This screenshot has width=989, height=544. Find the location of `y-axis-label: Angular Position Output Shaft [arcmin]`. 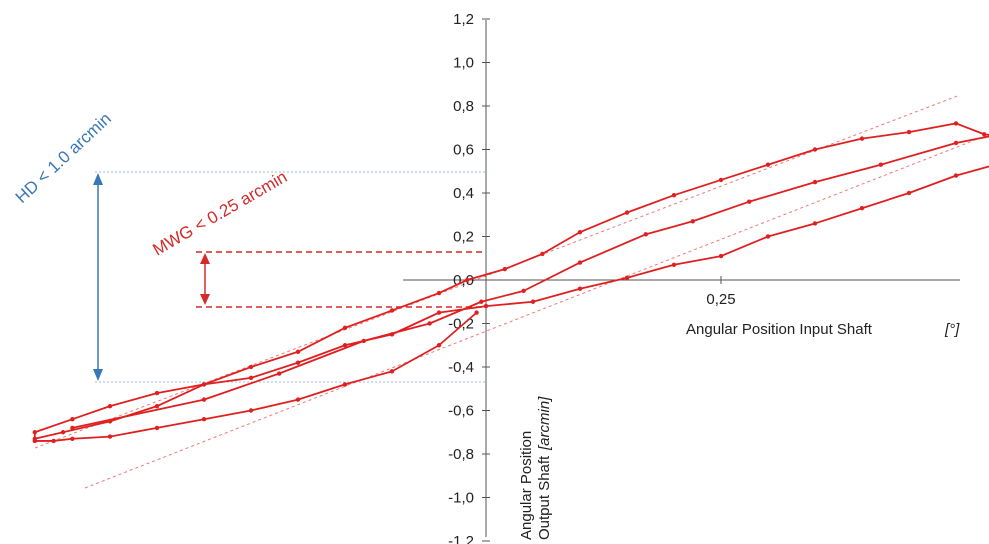

y-axis-label: Angular Position Output Shaft [arcmin] is located at coordinates (535, 468).